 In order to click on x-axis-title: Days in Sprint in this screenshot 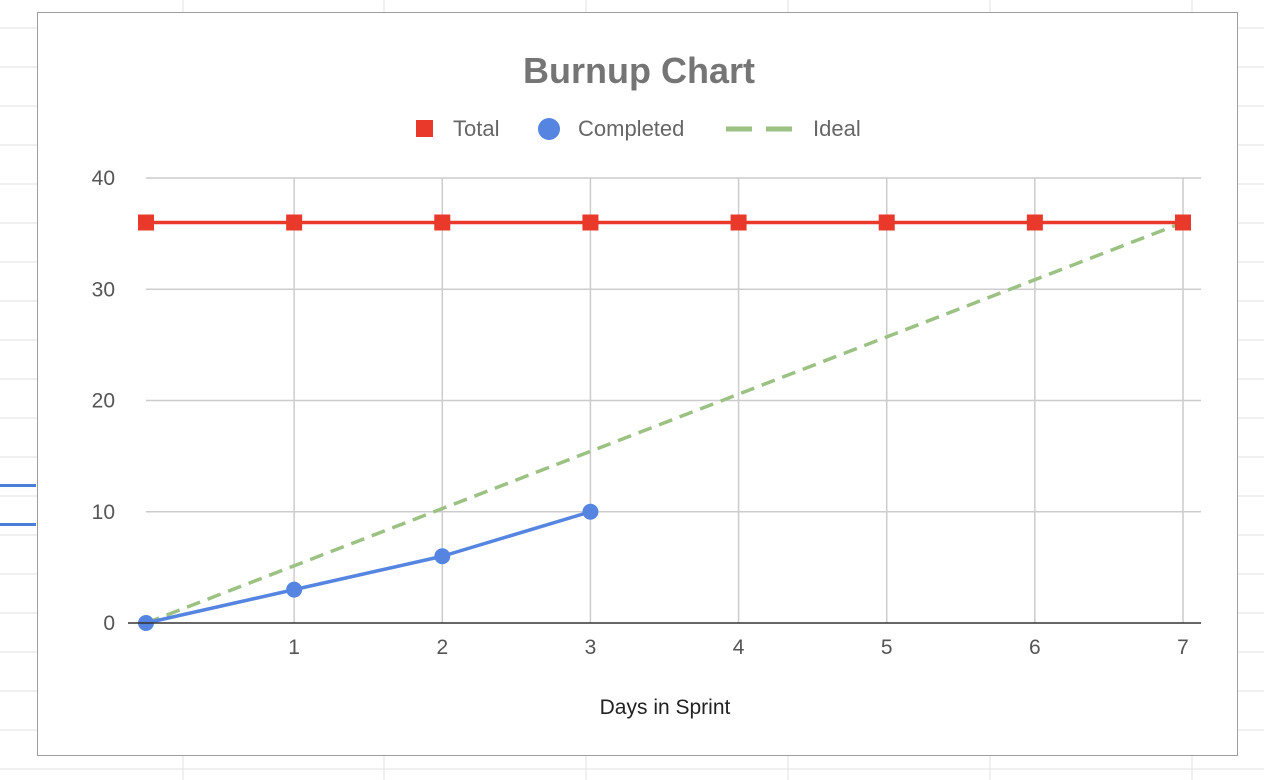, I will do `click(665, 707)`.